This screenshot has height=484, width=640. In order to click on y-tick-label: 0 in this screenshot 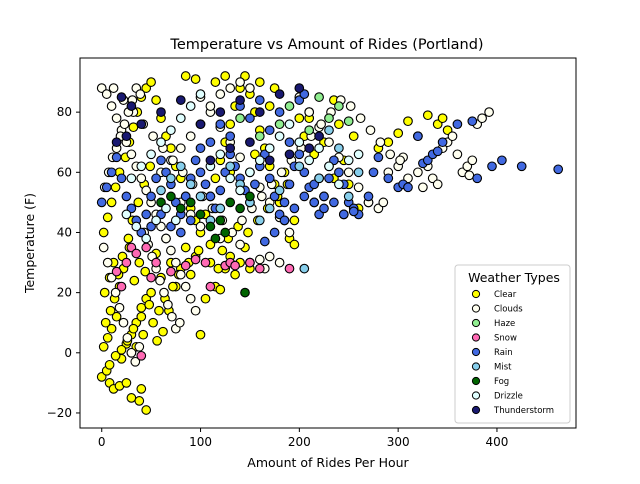, I will do `click(68, 353)`.